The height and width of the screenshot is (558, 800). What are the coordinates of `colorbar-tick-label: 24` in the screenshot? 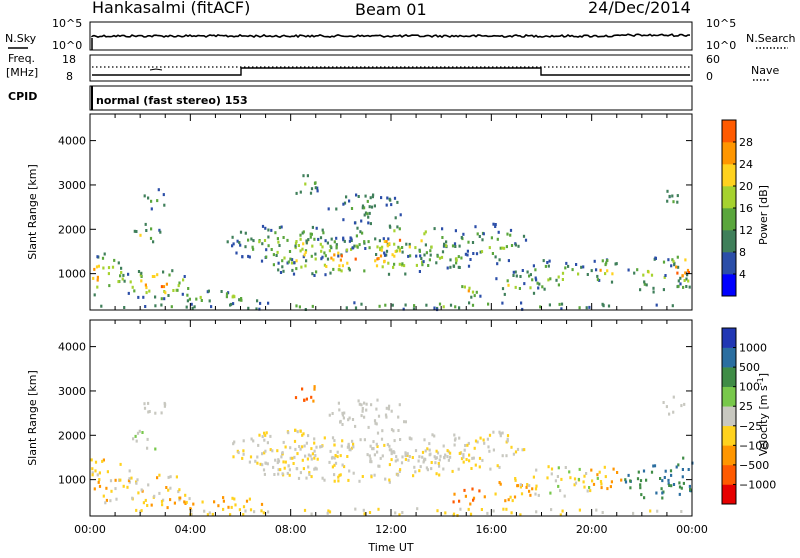 It's located at (746, 164).